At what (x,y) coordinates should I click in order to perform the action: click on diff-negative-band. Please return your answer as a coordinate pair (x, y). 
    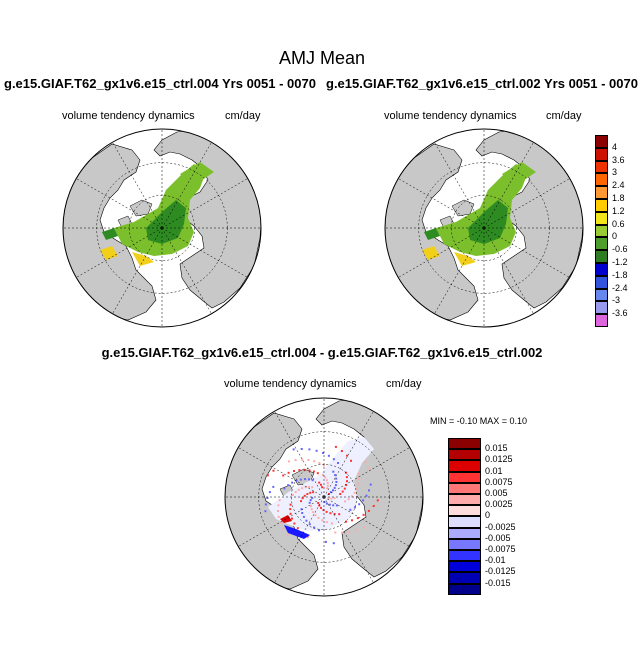
    Looking at the image, I should click on (297, 532).